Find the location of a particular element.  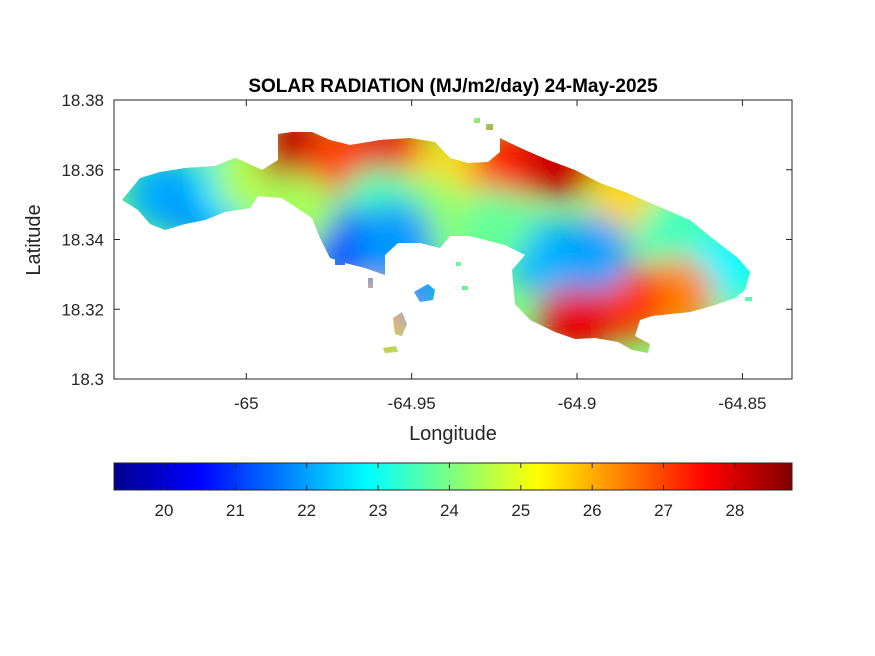

colorbar-tick-label: 22 is located at coordinates (306, 510).